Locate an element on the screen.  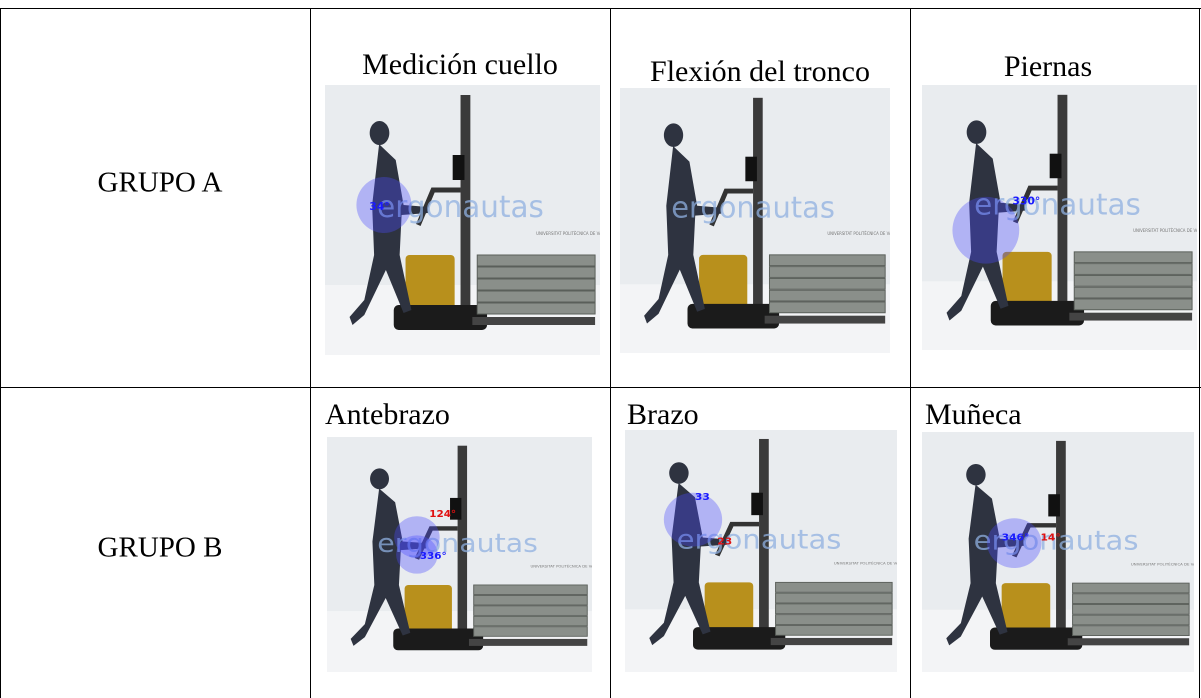
angle-label: 124° is located at coordinates (442, 514).